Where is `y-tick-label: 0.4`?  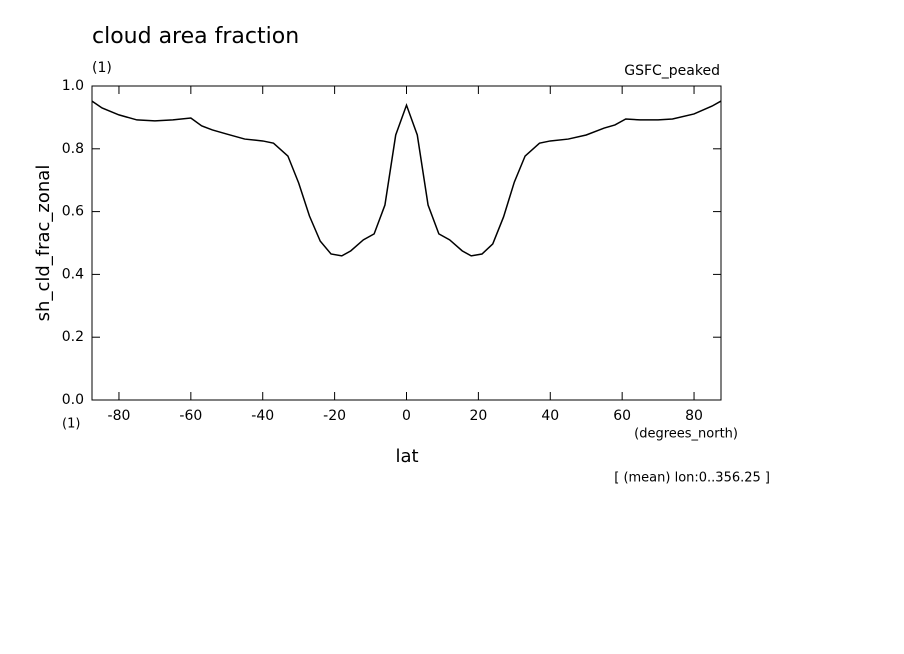
y-tick-label: 0.4 is located at coordinates (73, 274).